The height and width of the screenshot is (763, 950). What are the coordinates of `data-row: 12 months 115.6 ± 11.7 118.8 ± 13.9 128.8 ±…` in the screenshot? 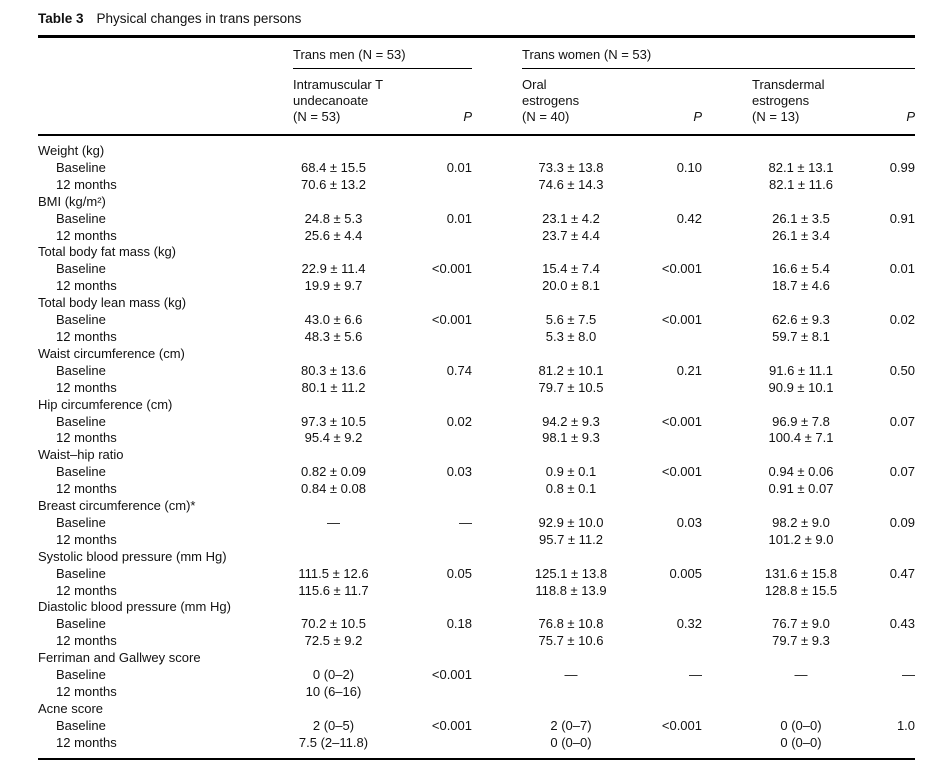 It's located at (476, 591).